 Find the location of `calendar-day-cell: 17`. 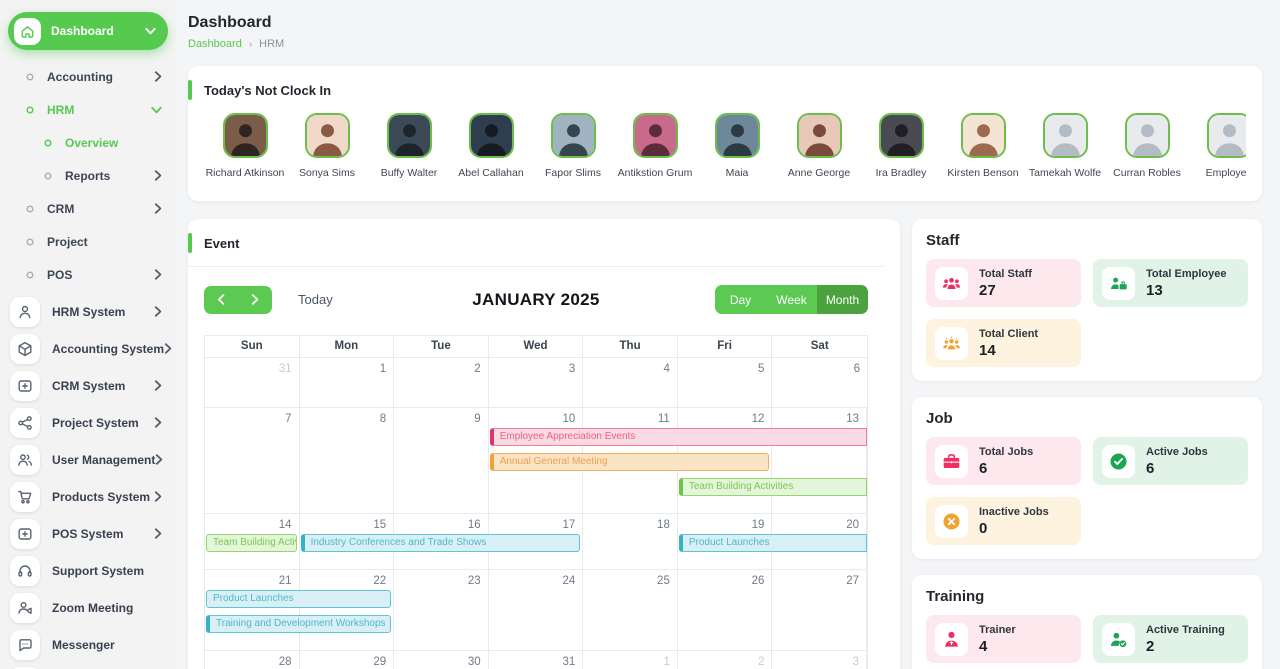

calendar-day-cell: 17 is located at coordinates (536, 541).